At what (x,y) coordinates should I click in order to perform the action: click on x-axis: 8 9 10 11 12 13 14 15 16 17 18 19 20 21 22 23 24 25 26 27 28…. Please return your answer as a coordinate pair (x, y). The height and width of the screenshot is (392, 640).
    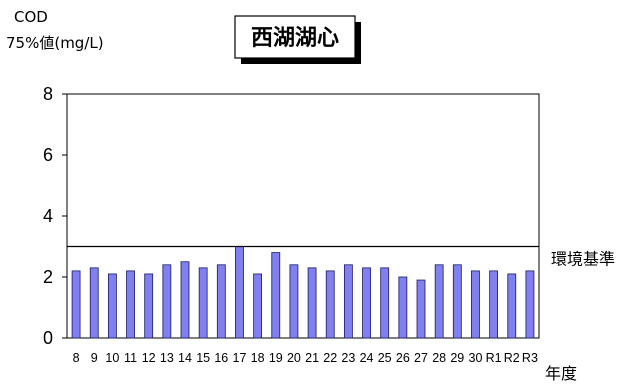
    Looking at the image, I should click on (305, 358).